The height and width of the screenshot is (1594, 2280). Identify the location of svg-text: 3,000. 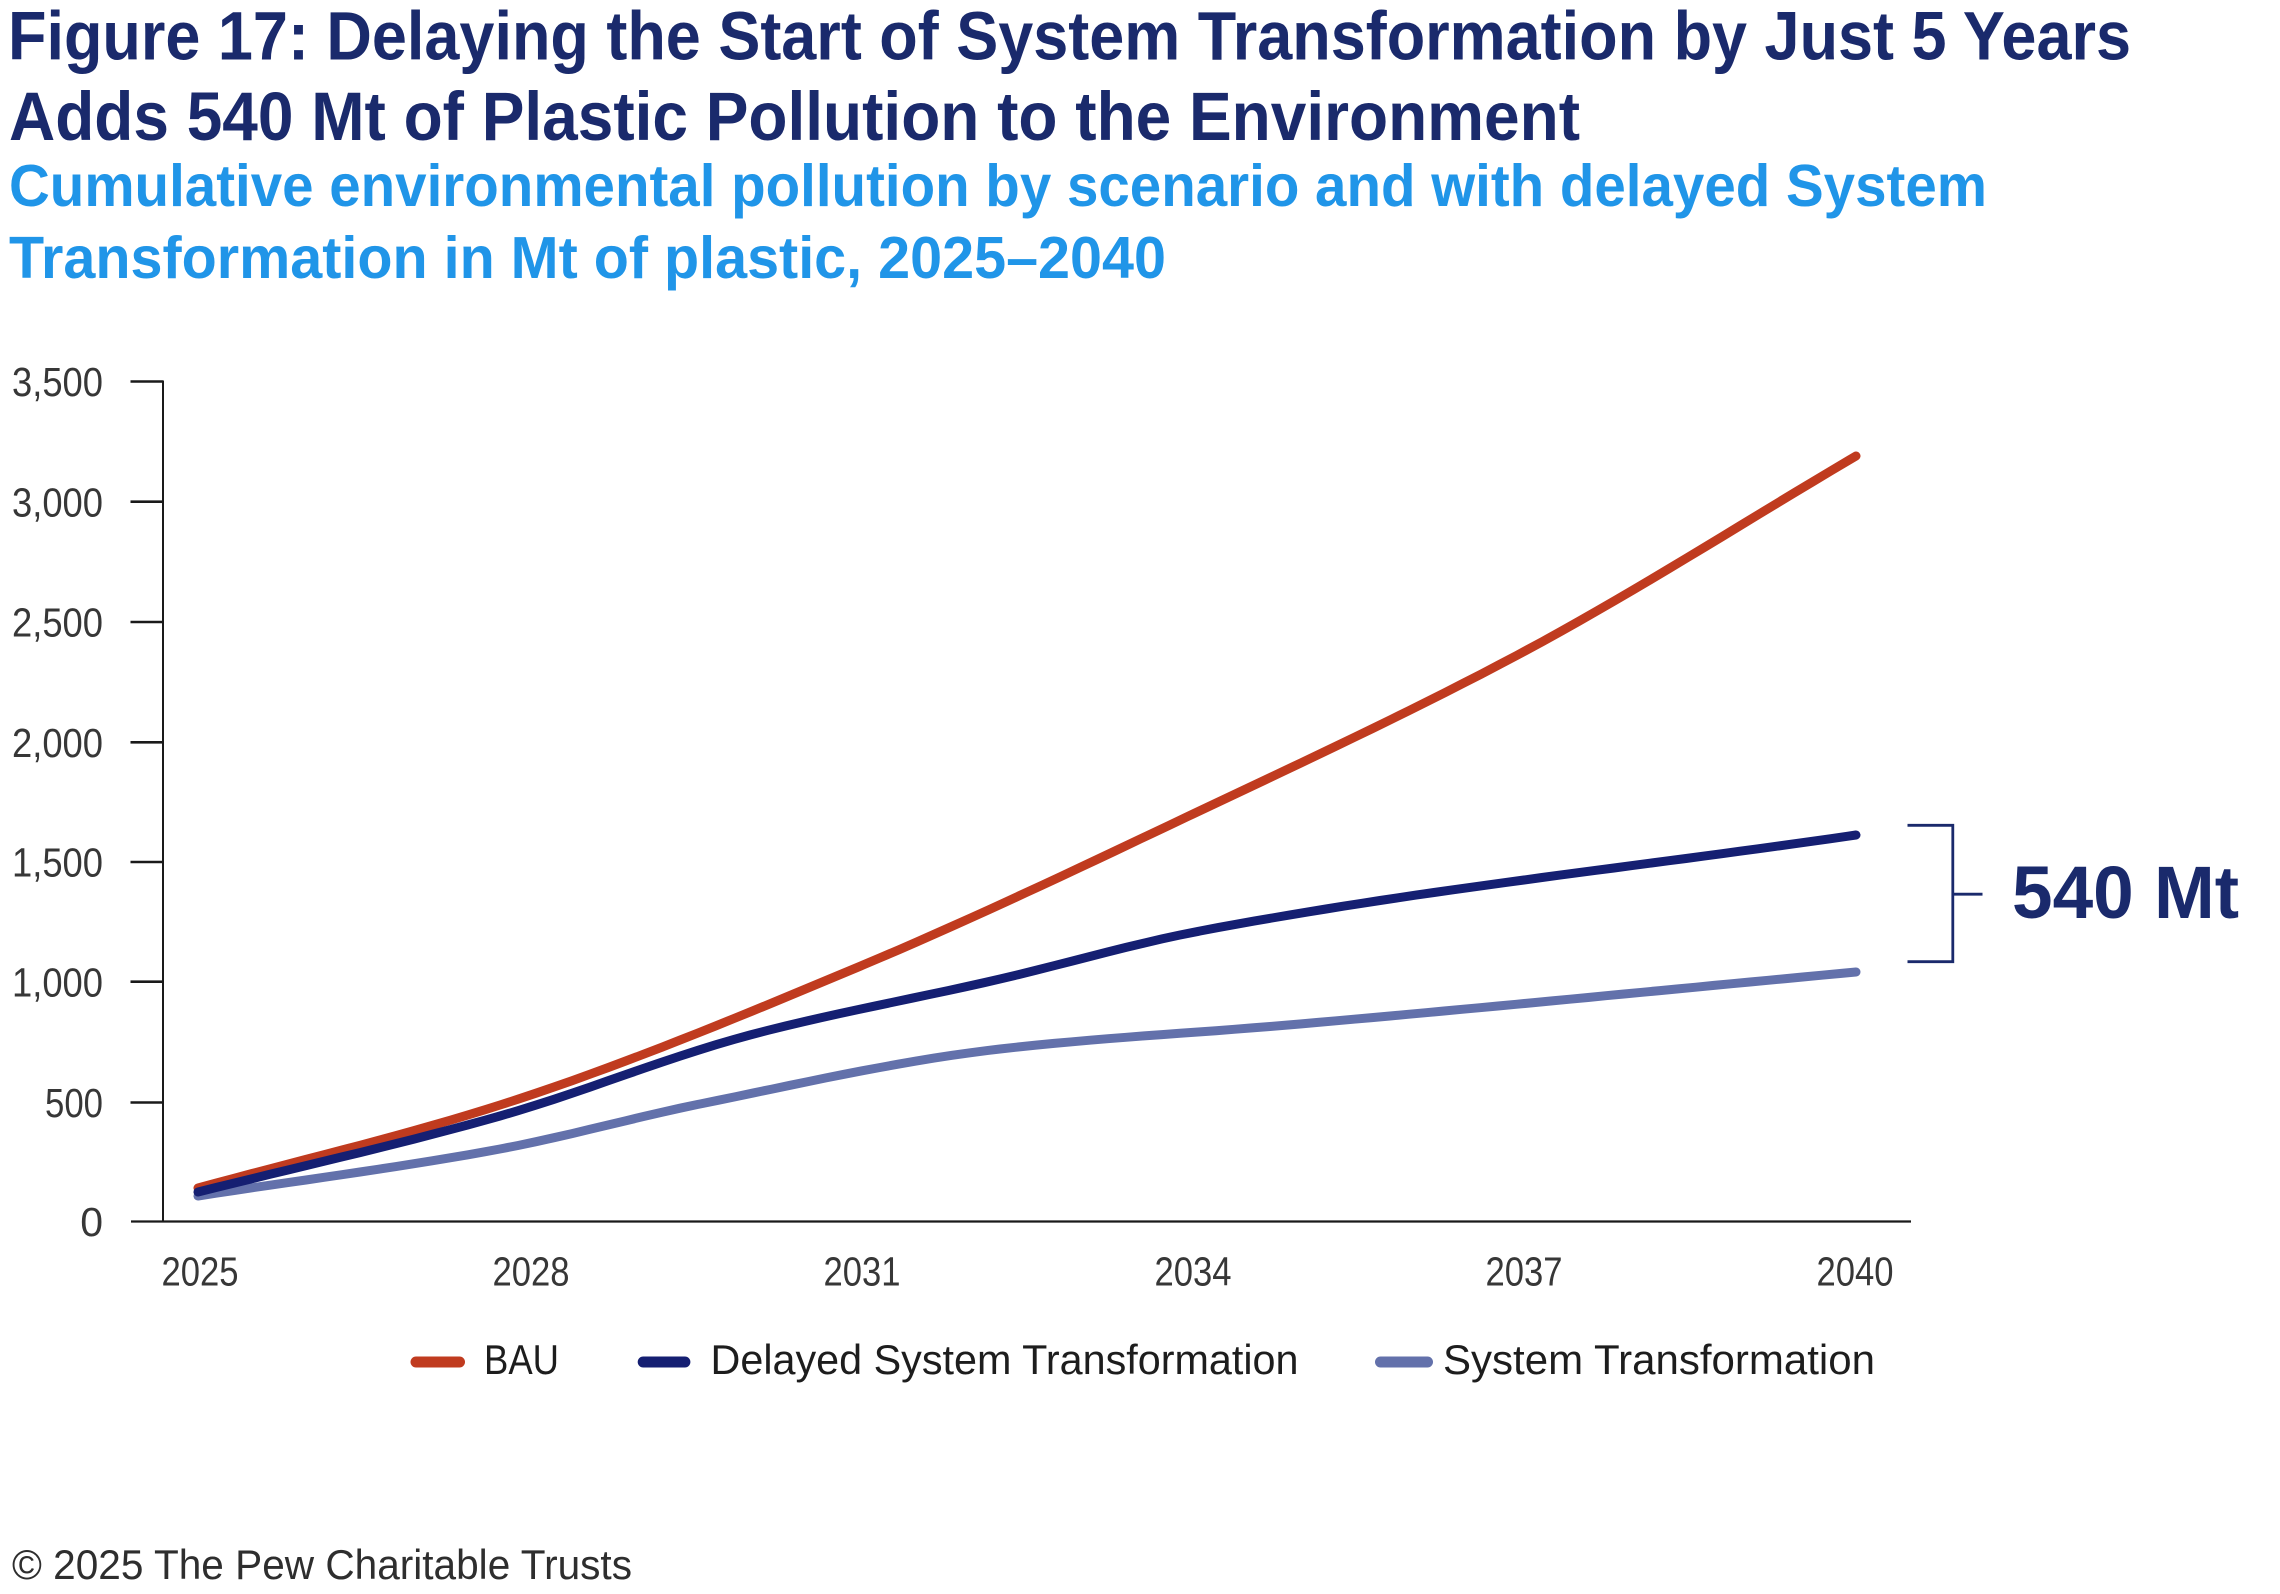
(57, 502).